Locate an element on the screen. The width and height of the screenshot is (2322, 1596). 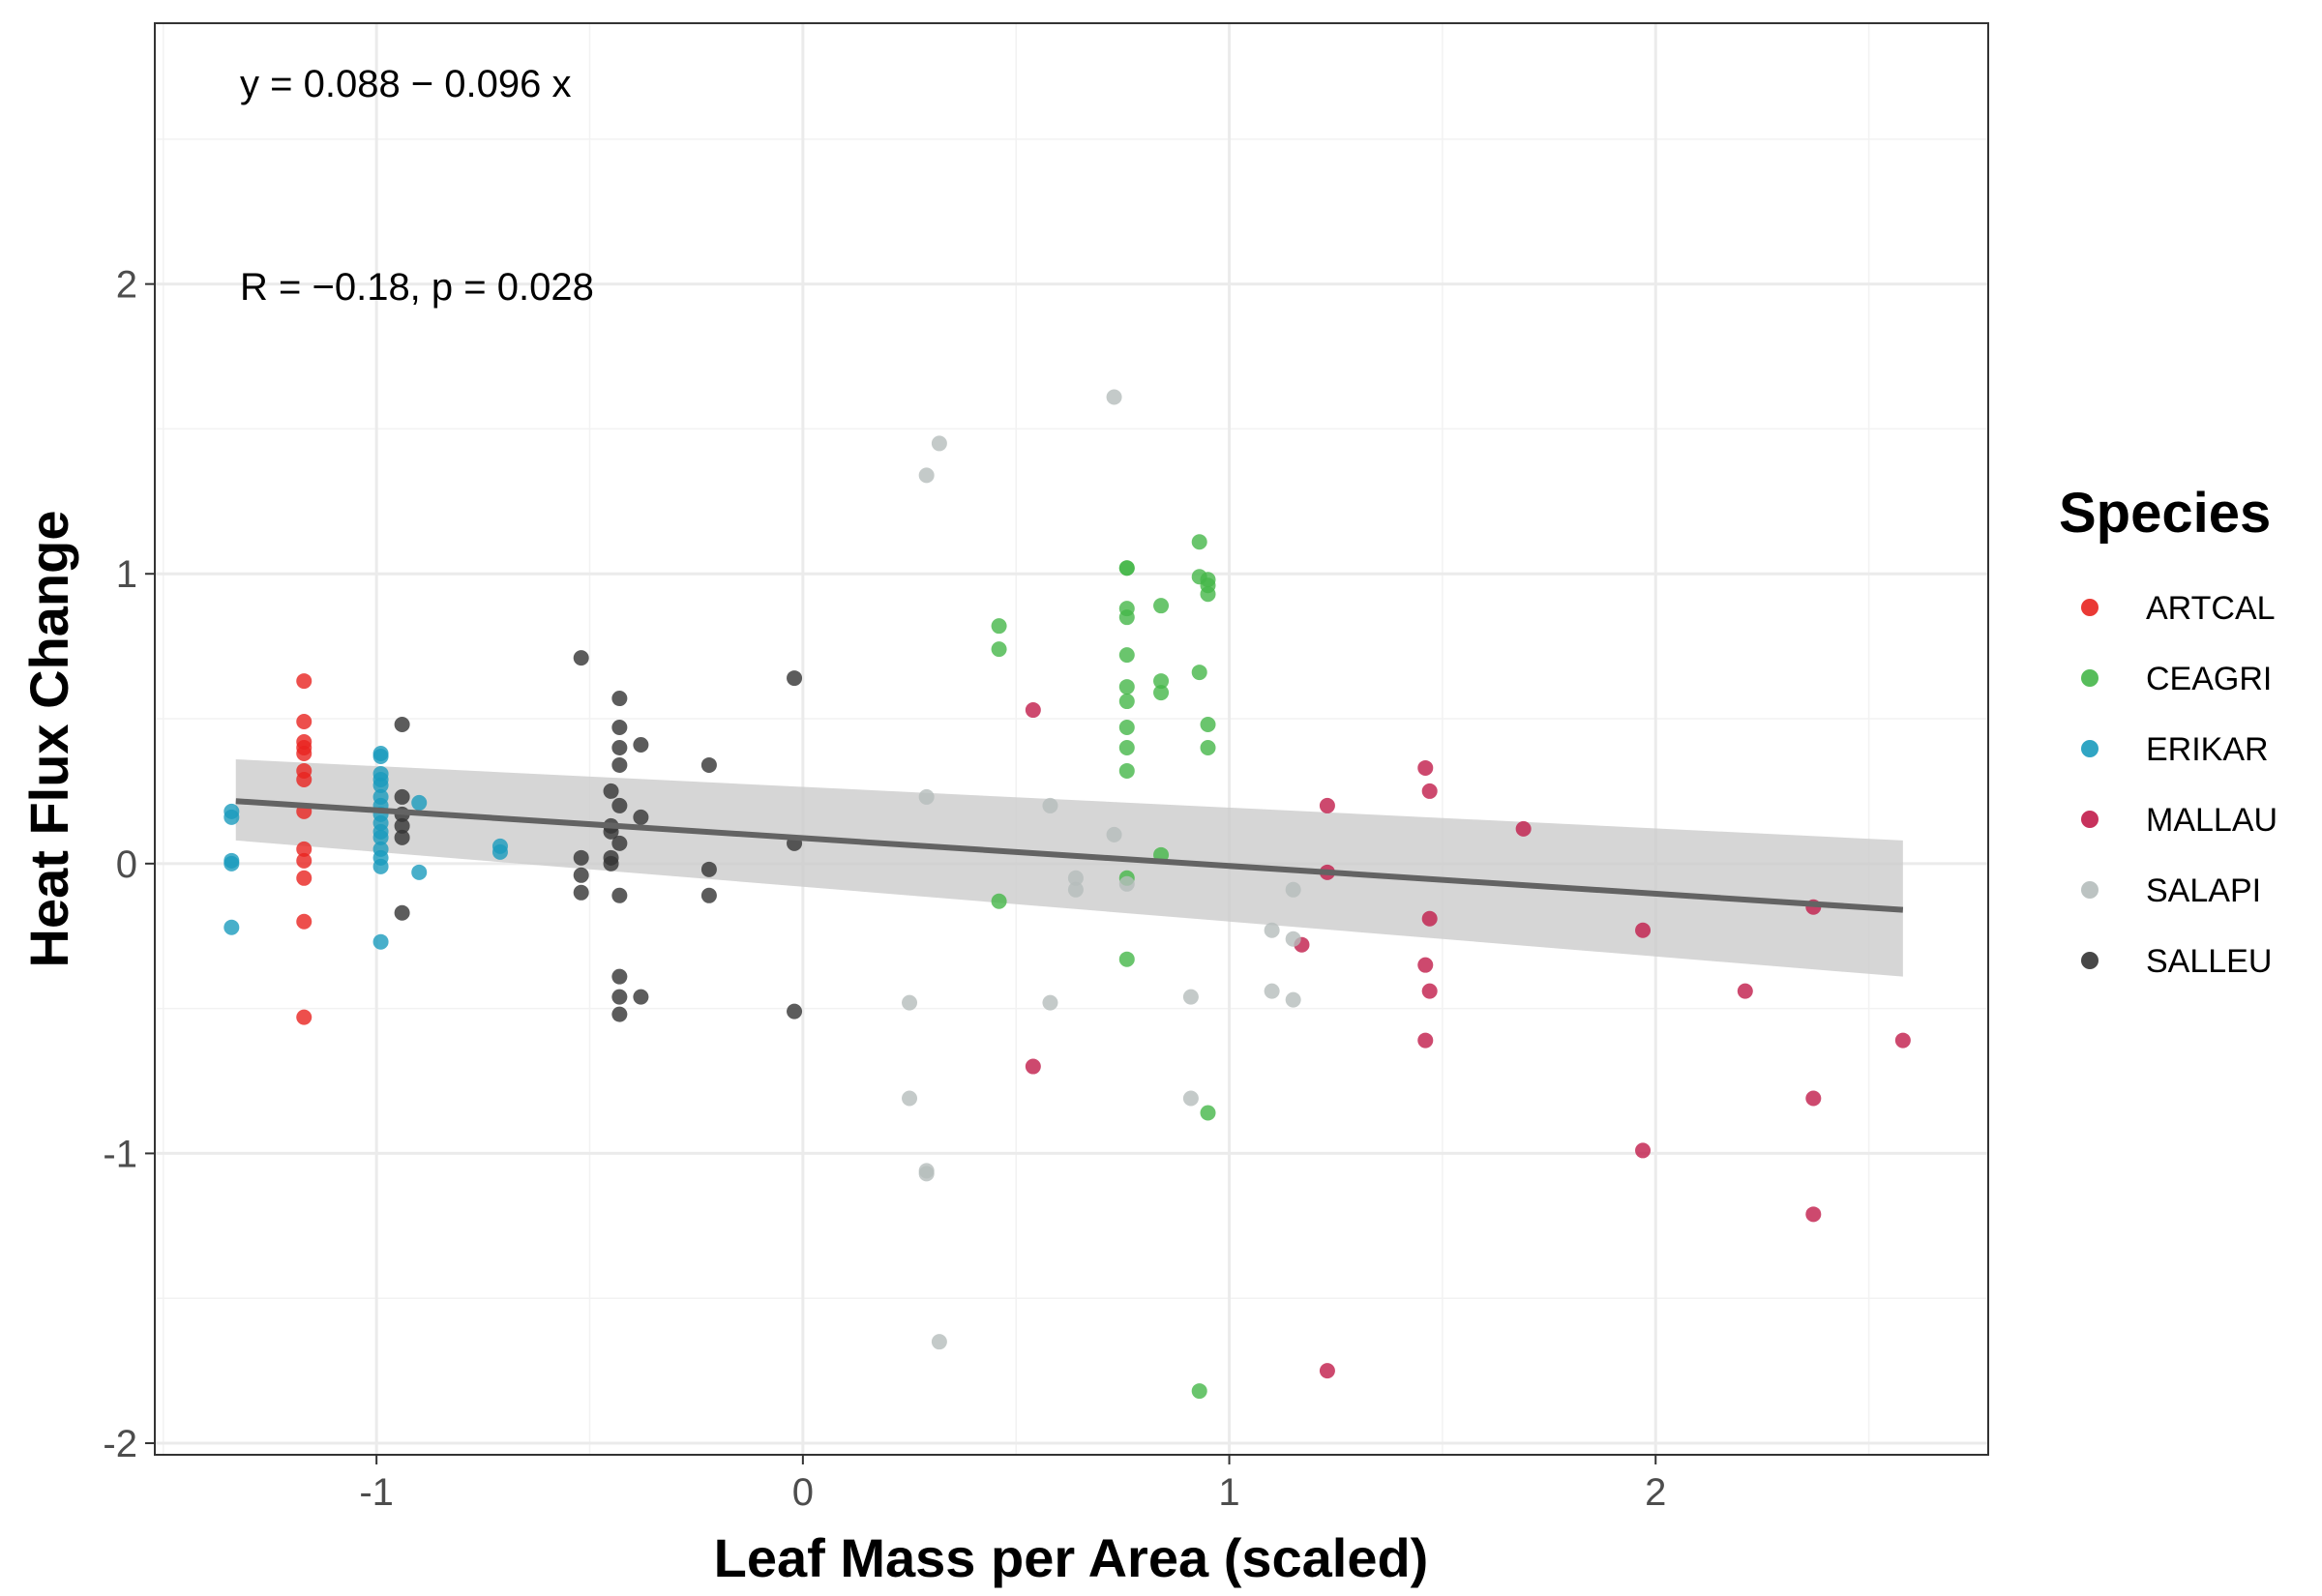
legend-label-artcal: ARTCAL is located at coordinates (2211, 608).